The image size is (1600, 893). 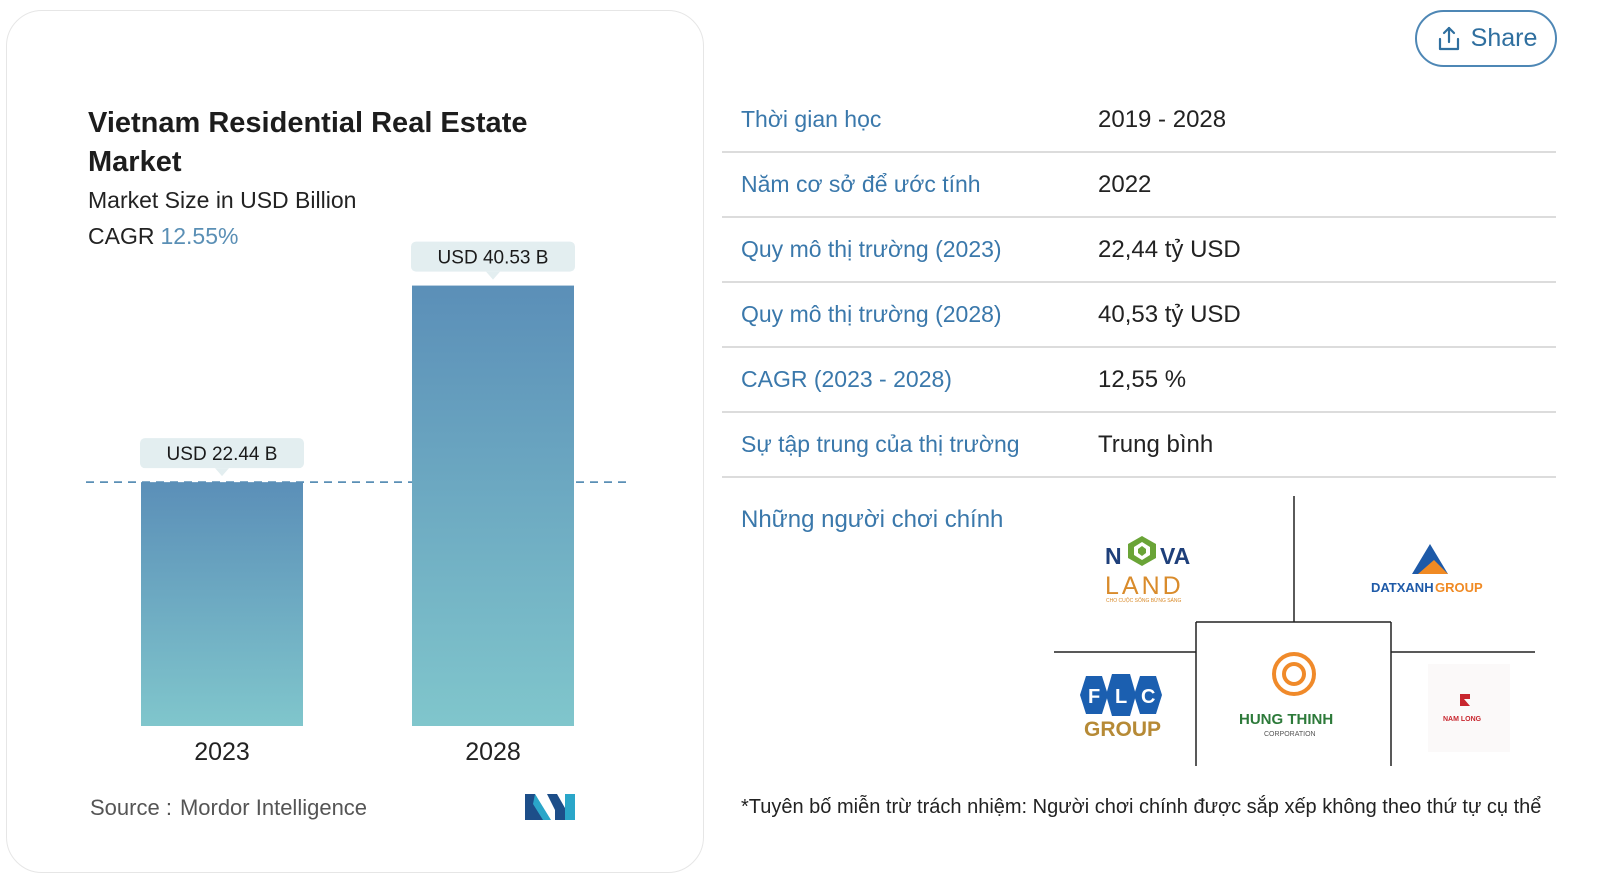 I want to click on bar-2023, so click(x=222, y=604).